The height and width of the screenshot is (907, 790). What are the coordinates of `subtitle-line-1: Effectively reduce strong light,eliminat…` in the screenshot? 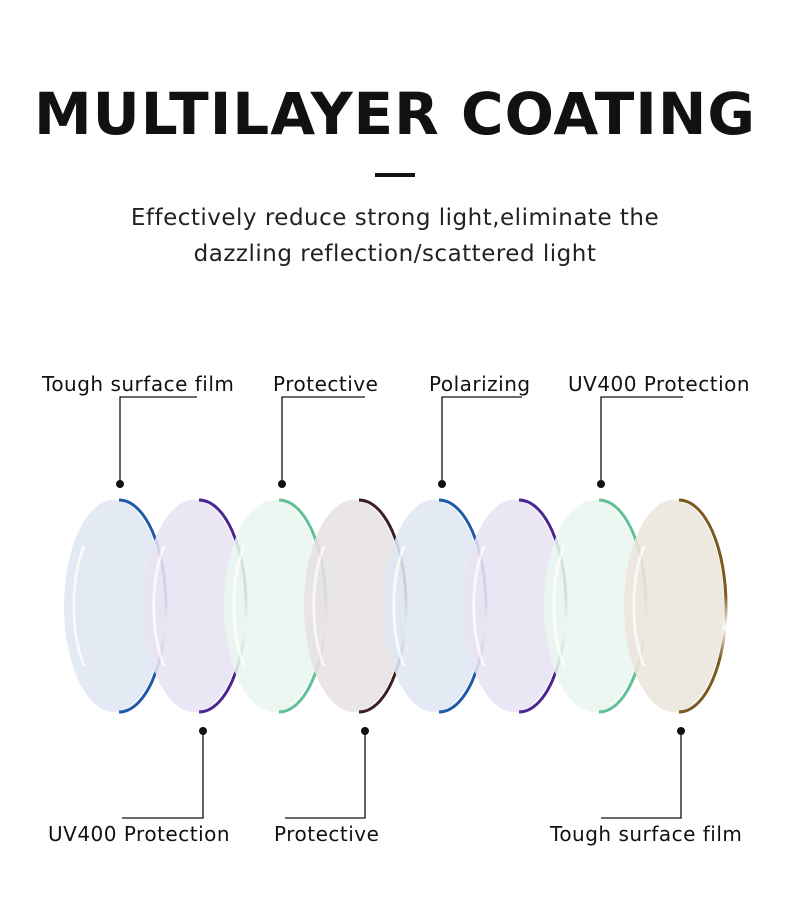 It's located at (395, 218).